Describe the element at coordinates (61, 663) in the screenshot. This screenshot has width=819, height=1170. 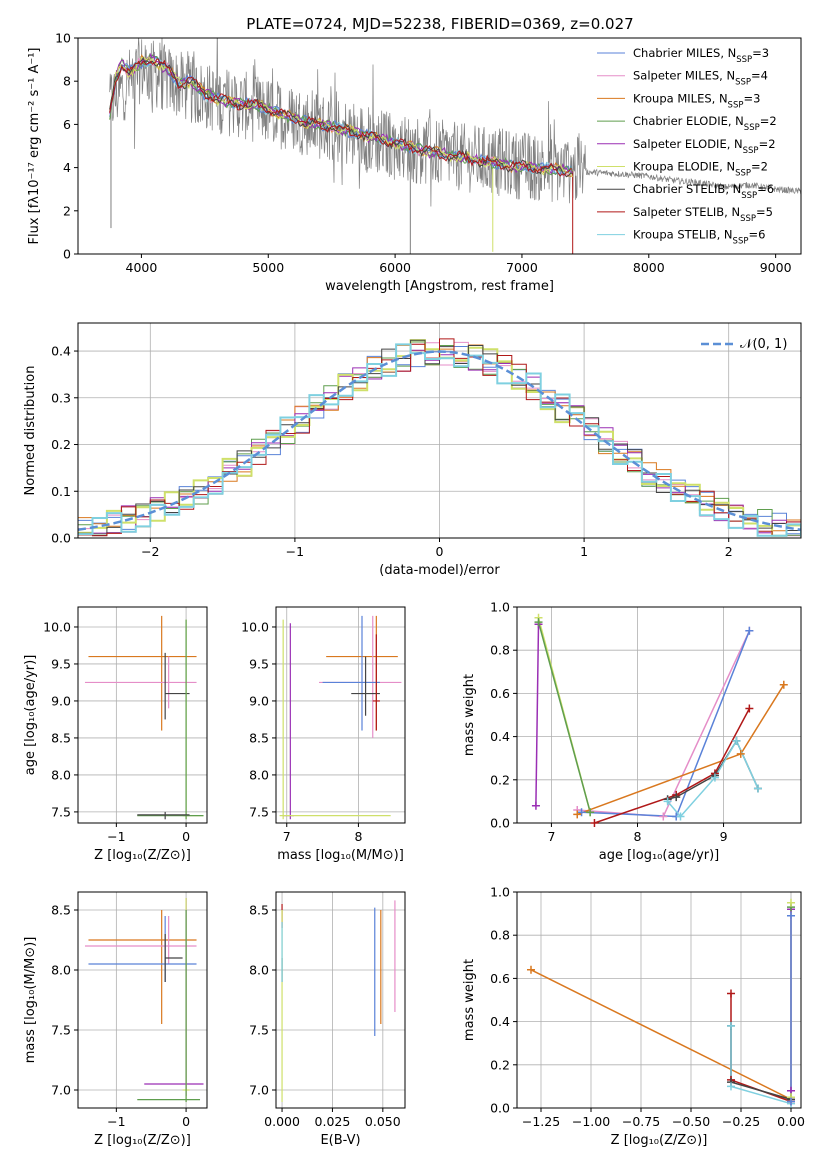
I see `y-tick-label: 9.5` at that location.